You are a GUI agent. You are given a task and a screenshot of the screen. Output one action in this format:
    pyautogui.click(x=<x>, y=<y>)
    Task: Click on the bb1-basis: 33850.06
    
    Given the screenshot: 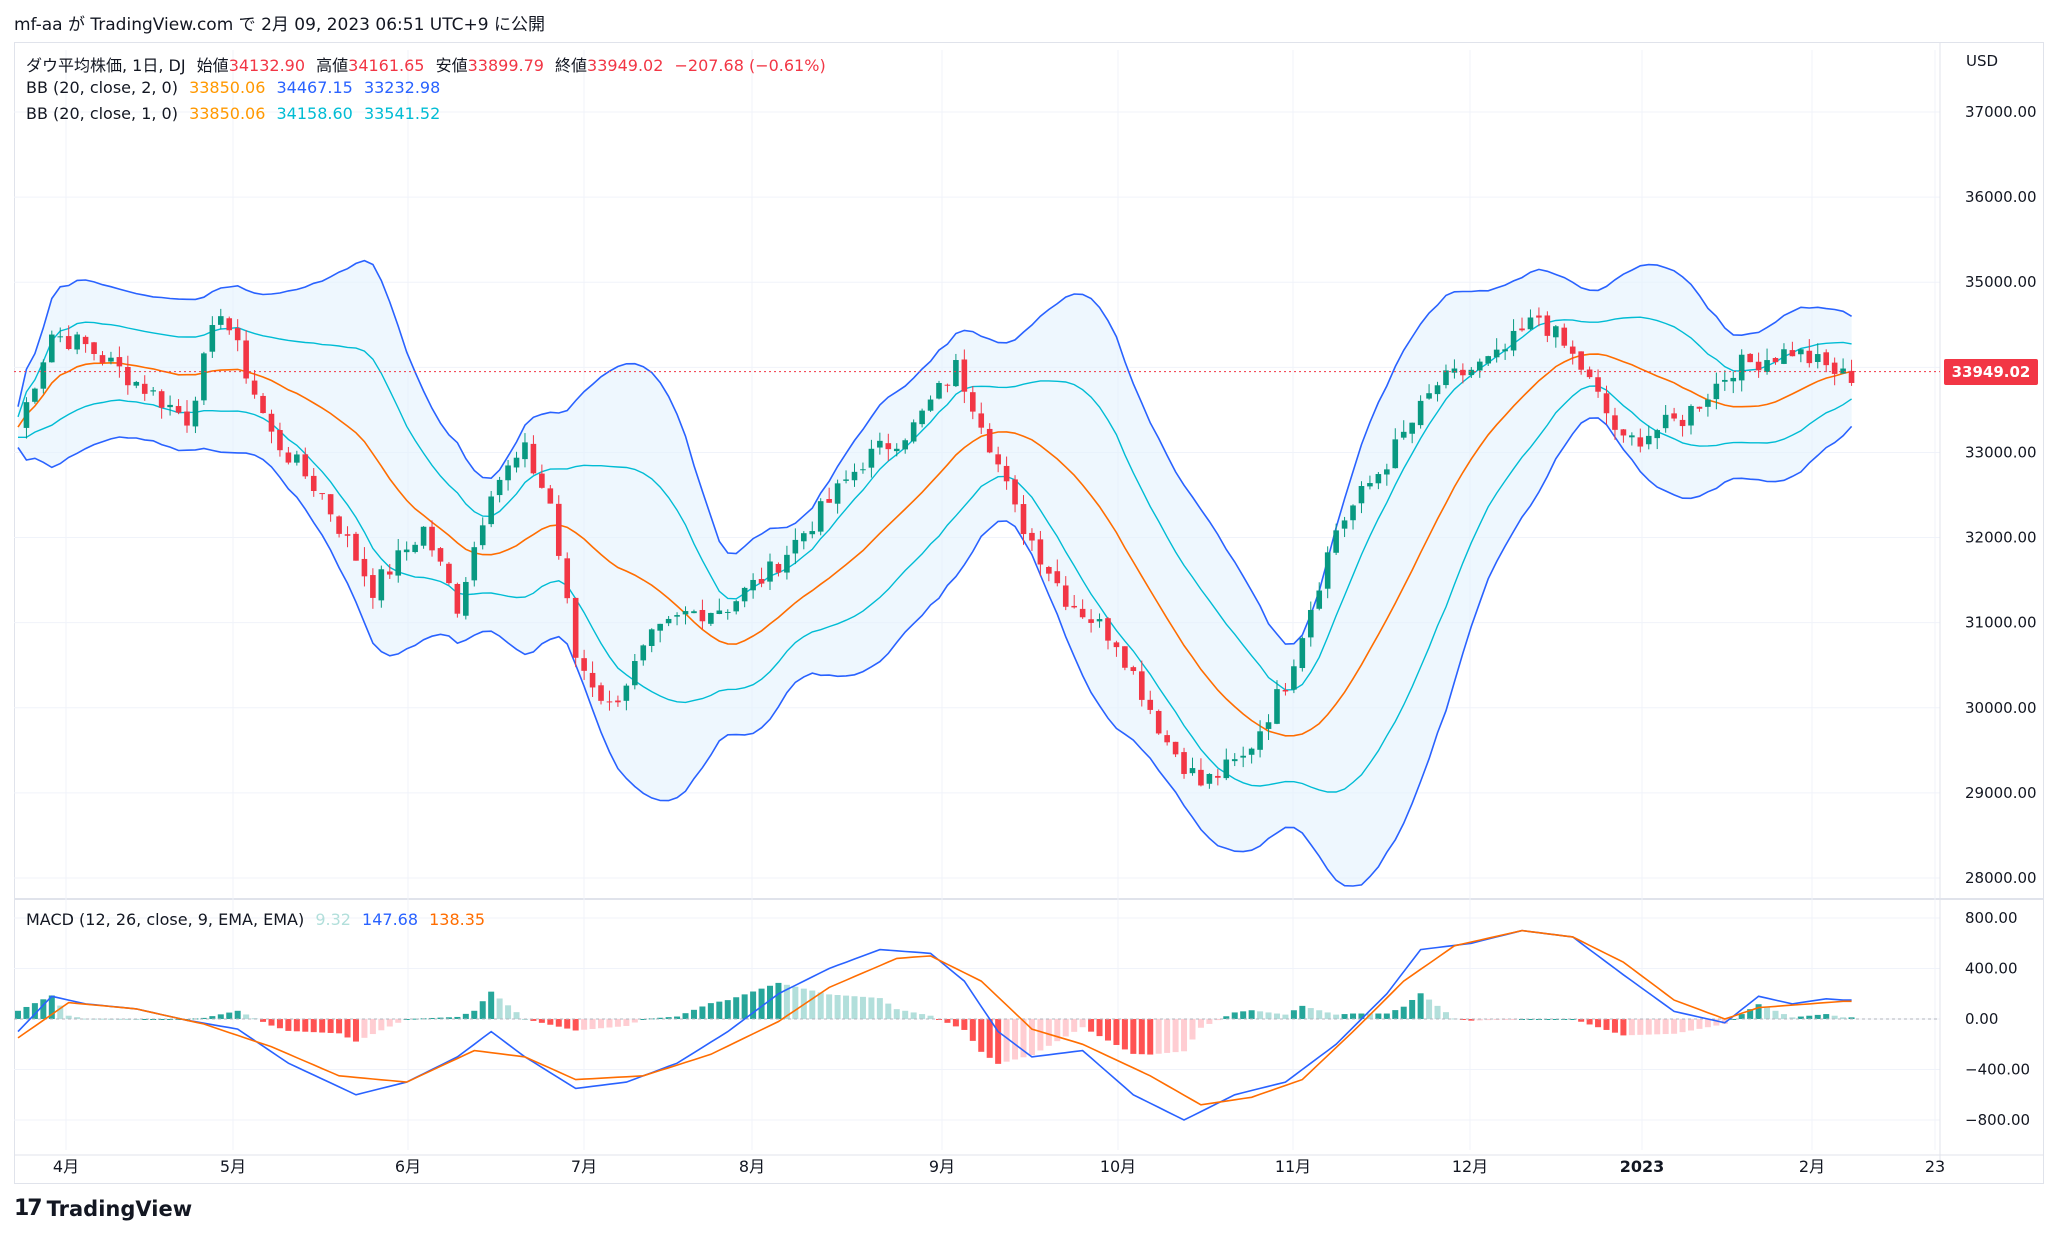 What is the action you would take?
    pyautogui.click(x=227, y=113)
    